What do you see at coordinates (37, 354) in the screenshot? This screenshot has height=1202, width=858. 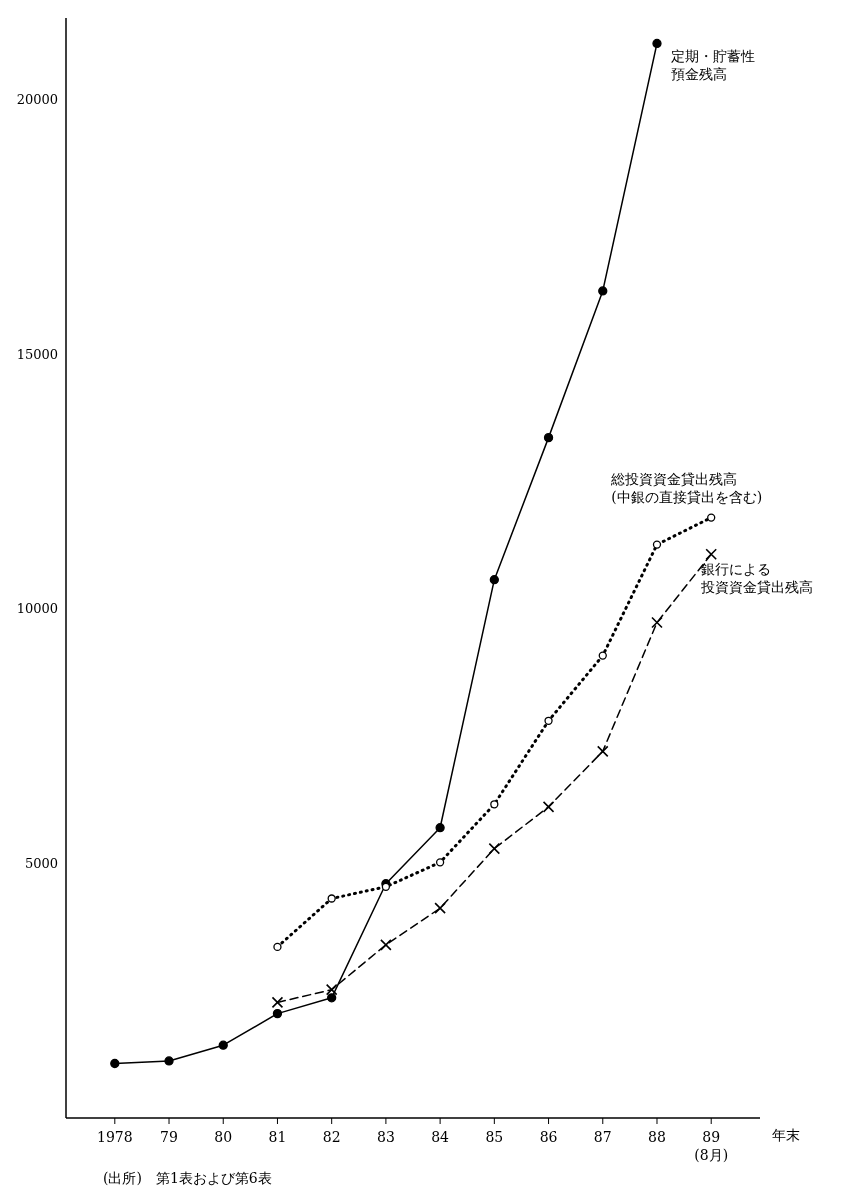 I see `y-tick-label: 15000` at bounding box center [37, 354].